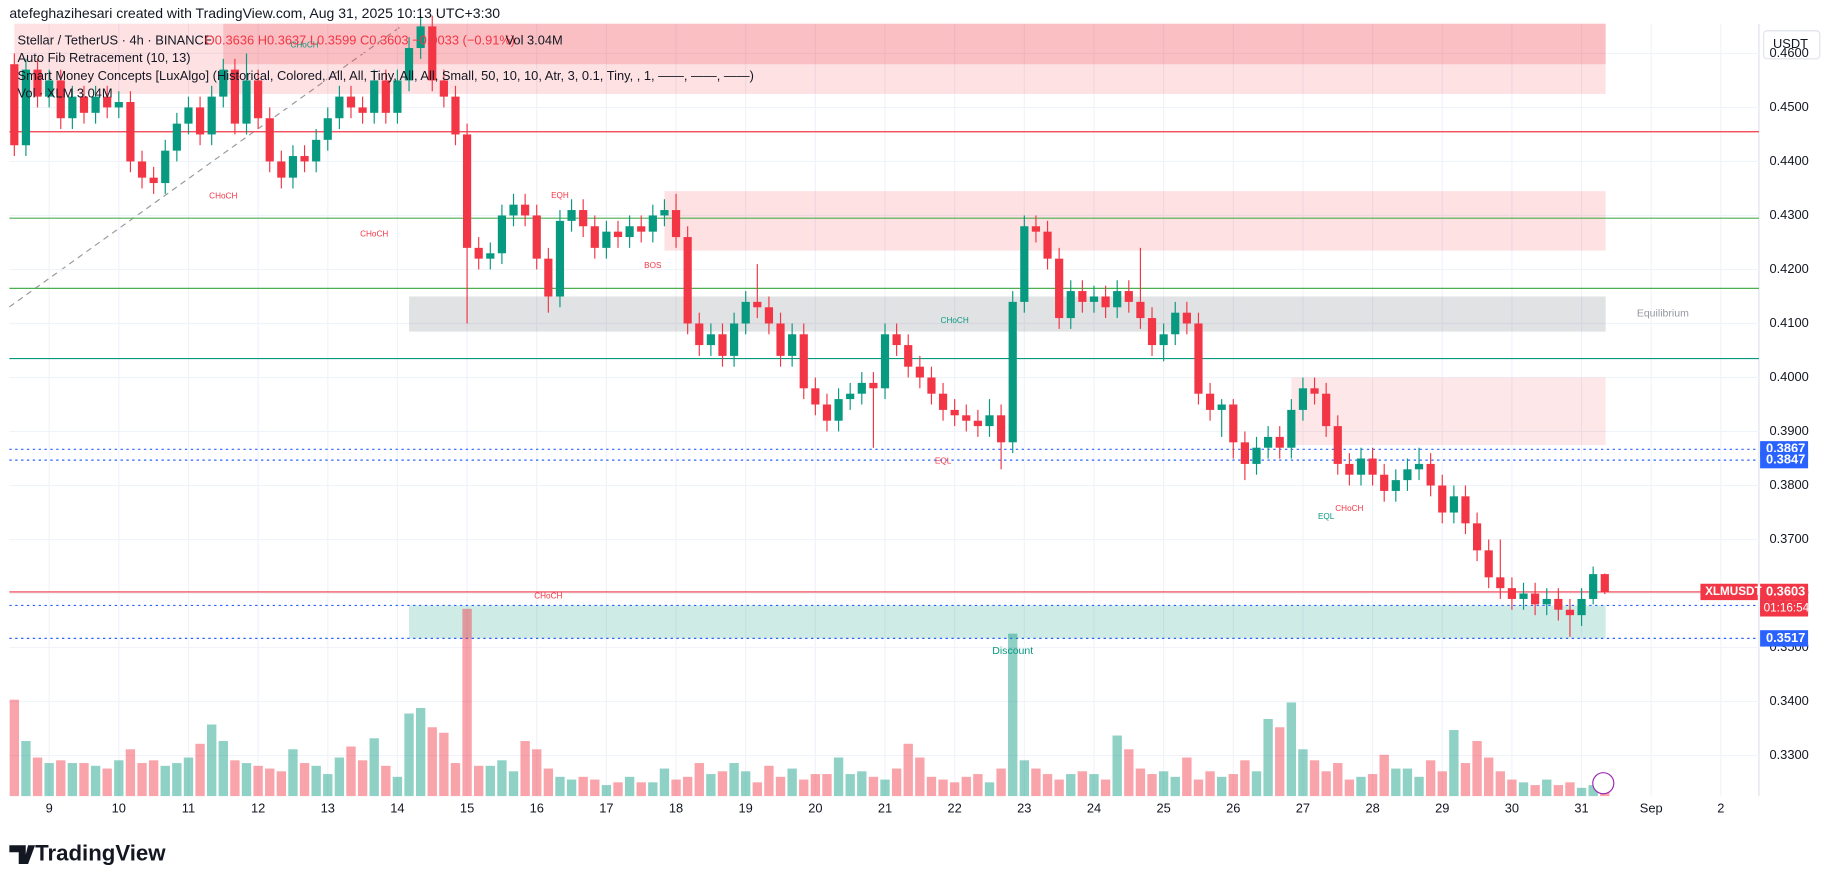 The height and width of the screenshot is (888, 1835). What do you see at coordinates (188, 807) in the screenshot?
I see `x-tick-label: 11` at bounding box center [188, 807].